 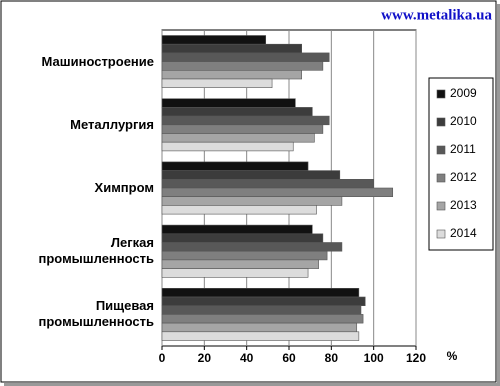 I want to click on legend-label: 2010, so click(x=463, y=121).